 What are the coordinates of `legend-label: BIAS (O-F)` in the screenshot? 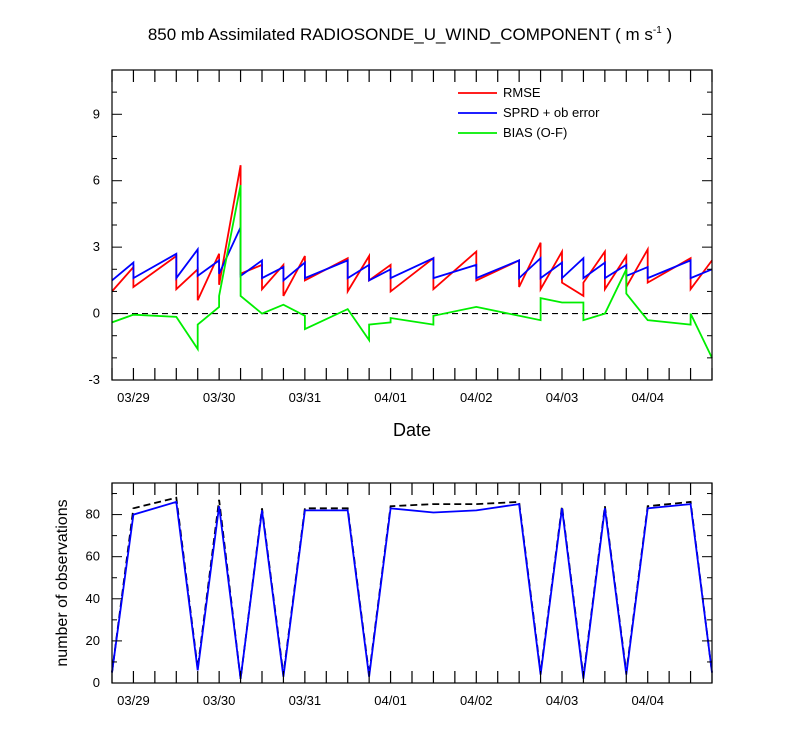 It's located at (535, 132).